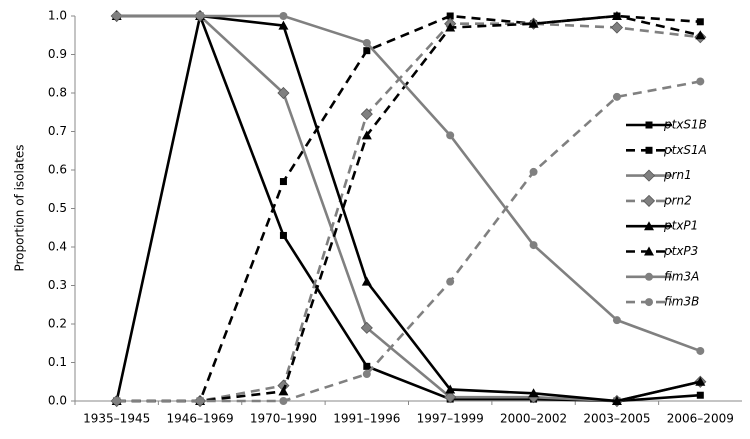 The image size is (750, 439). I want to click on y-tick-label: 0.5, so click(57, 208).